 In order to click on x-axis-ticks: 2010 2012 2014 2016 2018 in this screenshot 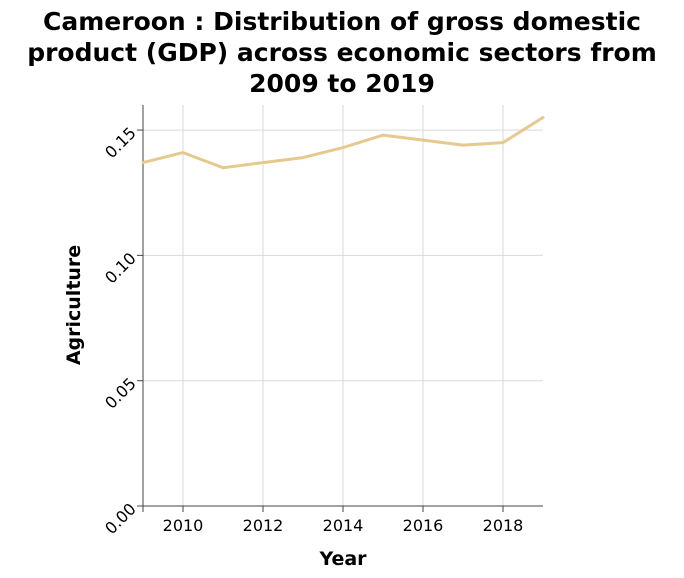, I will do `click(343, 520)`.